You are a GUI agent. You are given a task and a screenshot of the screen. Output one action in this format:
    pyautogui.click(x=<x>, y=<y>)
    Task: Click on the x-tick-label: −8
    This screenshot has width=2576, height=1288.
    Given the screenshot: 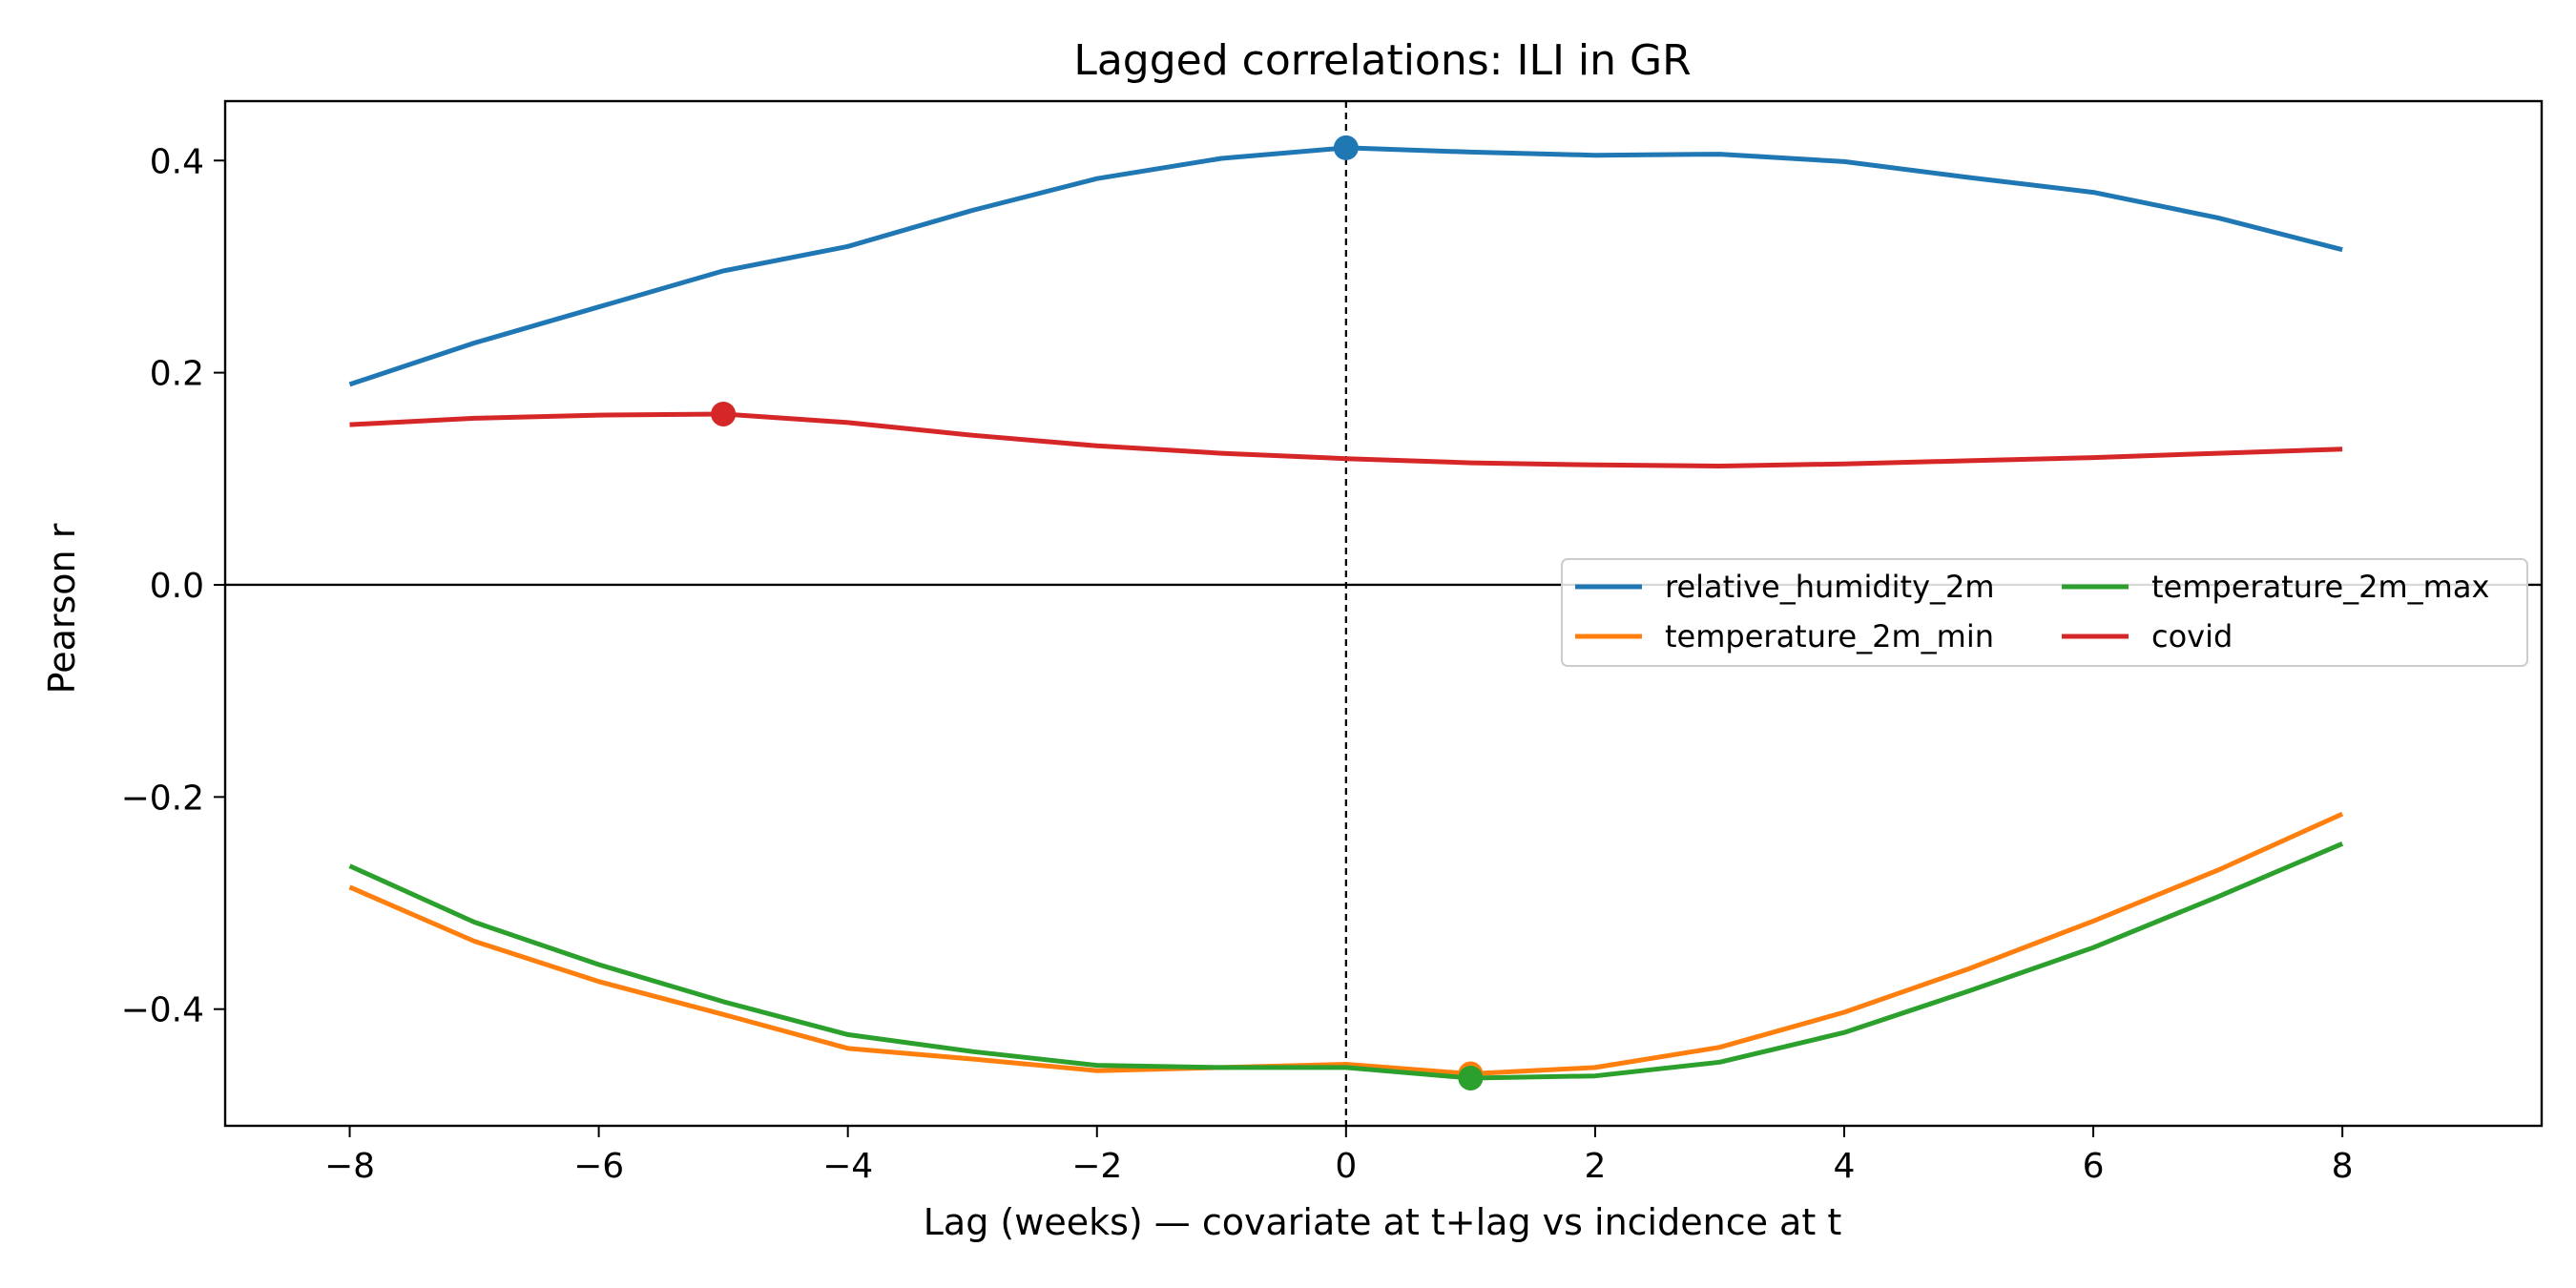 What is the action you would take?
    pyautogui.click(x=349, y=1166)
    